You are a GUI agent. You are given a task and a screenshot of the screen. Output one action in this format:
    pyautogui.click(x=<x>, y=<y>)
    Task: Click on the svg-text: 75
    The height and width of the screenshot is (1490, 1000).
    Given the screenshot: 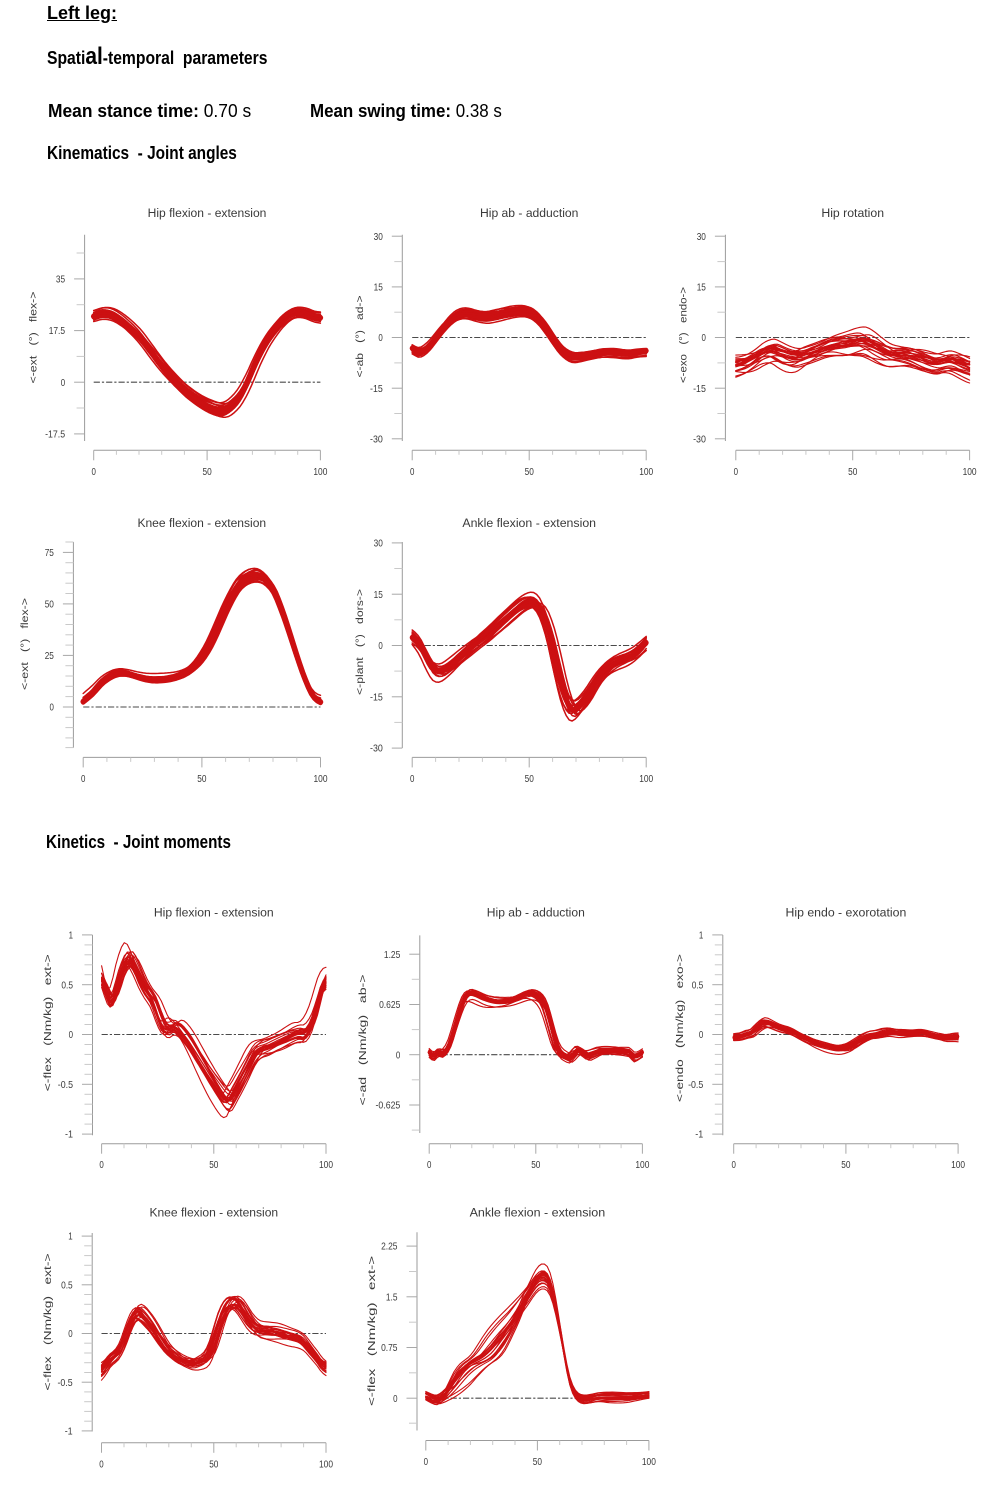 What is the action you would take?
    pyautogui.click(x=49, y=553)
    